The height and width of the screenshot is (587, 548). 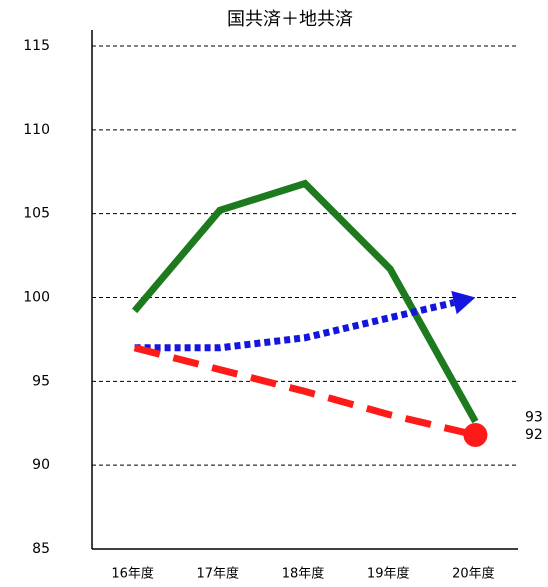 I want to click on x-tick-label: 16年度, so click(x=132, y=574).